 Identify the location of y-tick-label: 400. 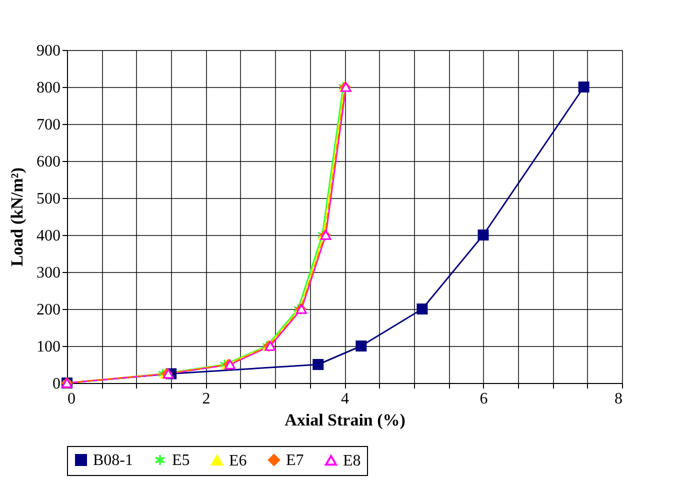
(48, 236).